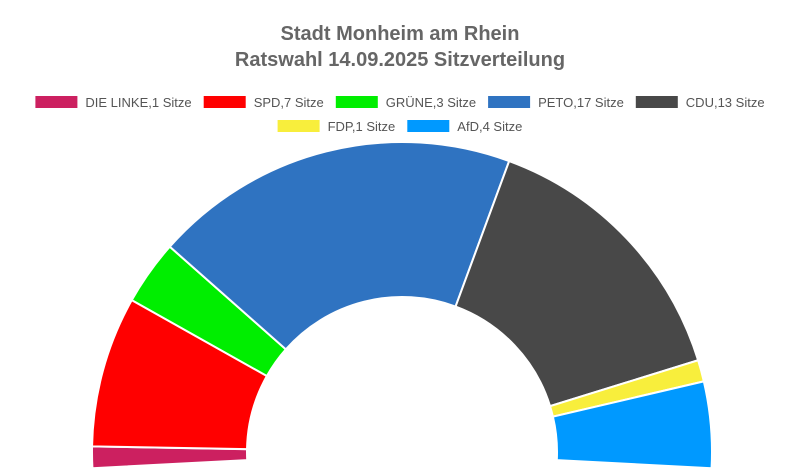 This screenshot has height=470, width=800. I want to click on legend-item-die-linke: DIE LINKE,1 Sitze, so click(113, 102).